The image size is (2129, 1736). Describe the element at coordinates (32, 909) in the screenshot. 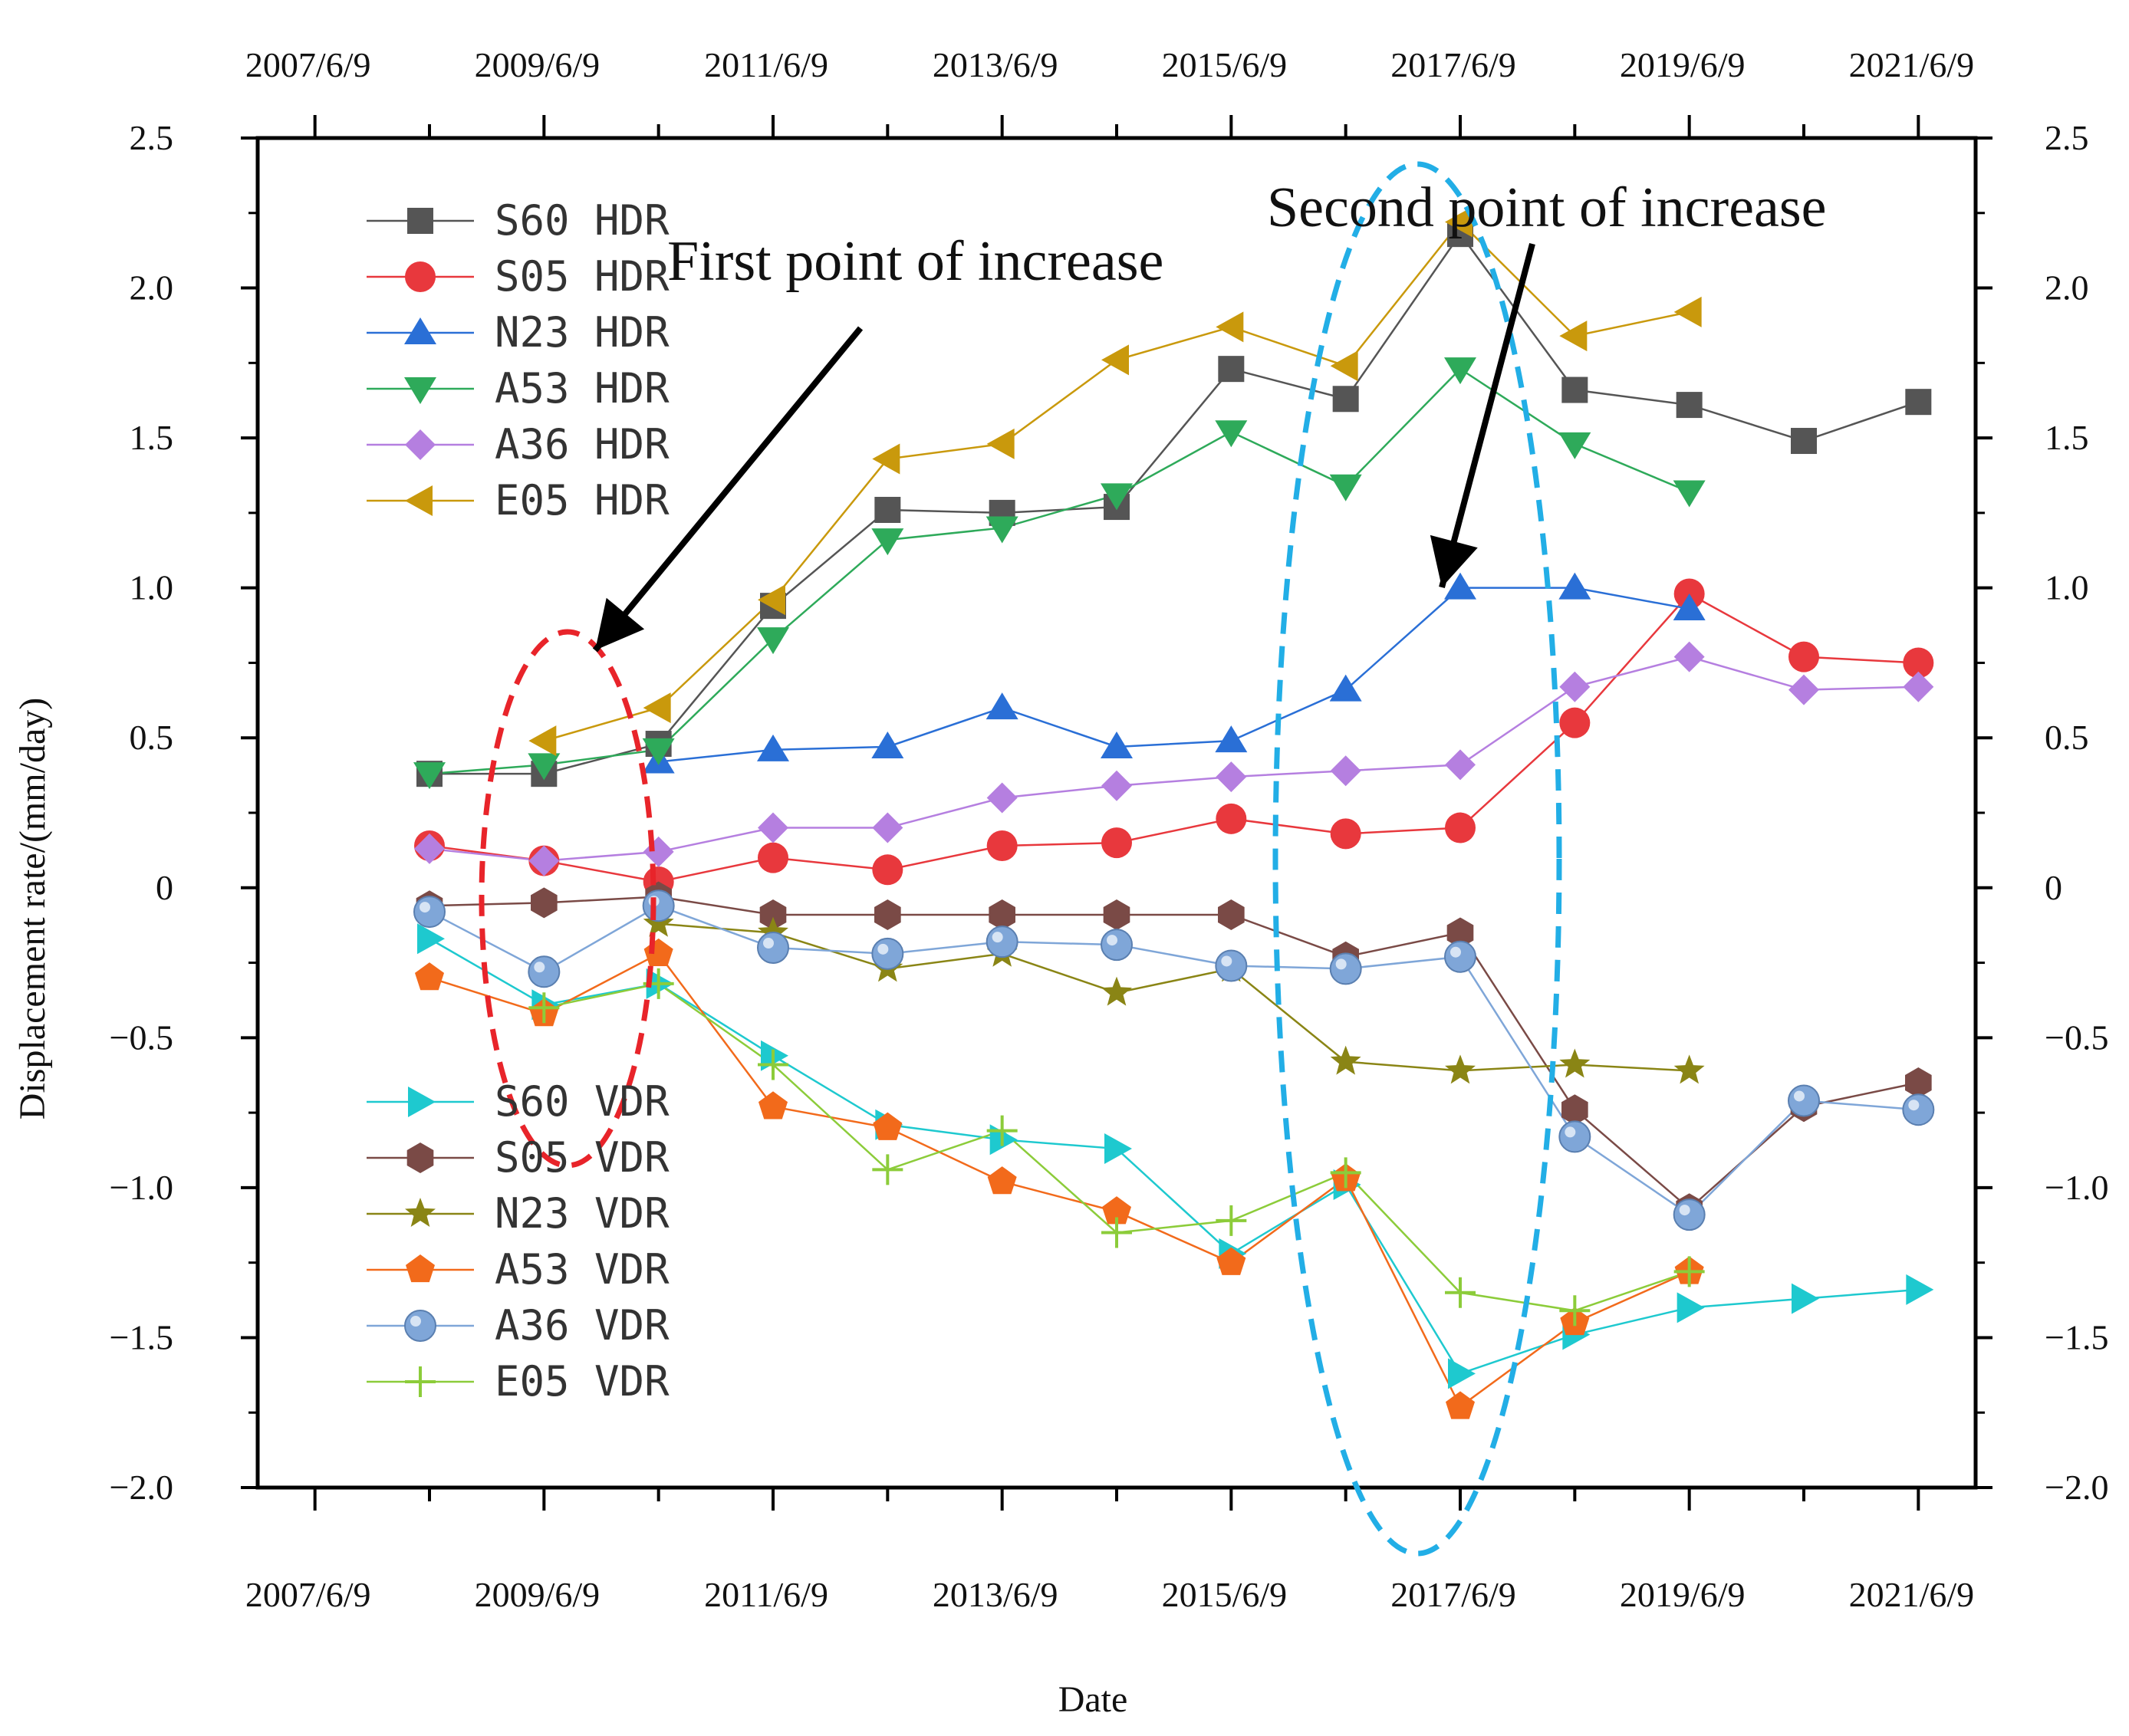

I see `y-axis-title: Displacement rate/(mm/day)` at that location.